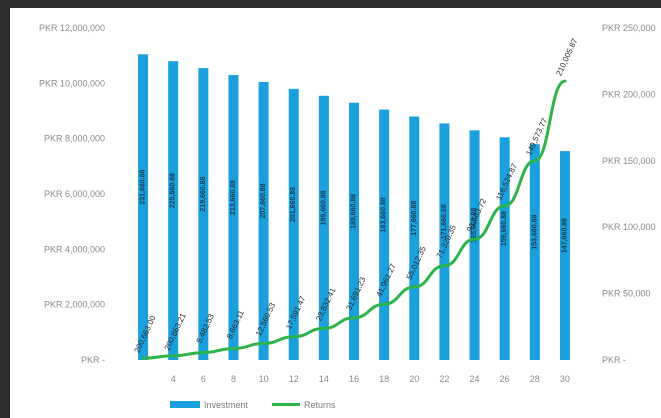 The image size is (661, 418). Describe the element at coordinates (629, 227) in the screenshot. I see `right-axis-tick-label: PKR 100,000` at that location.